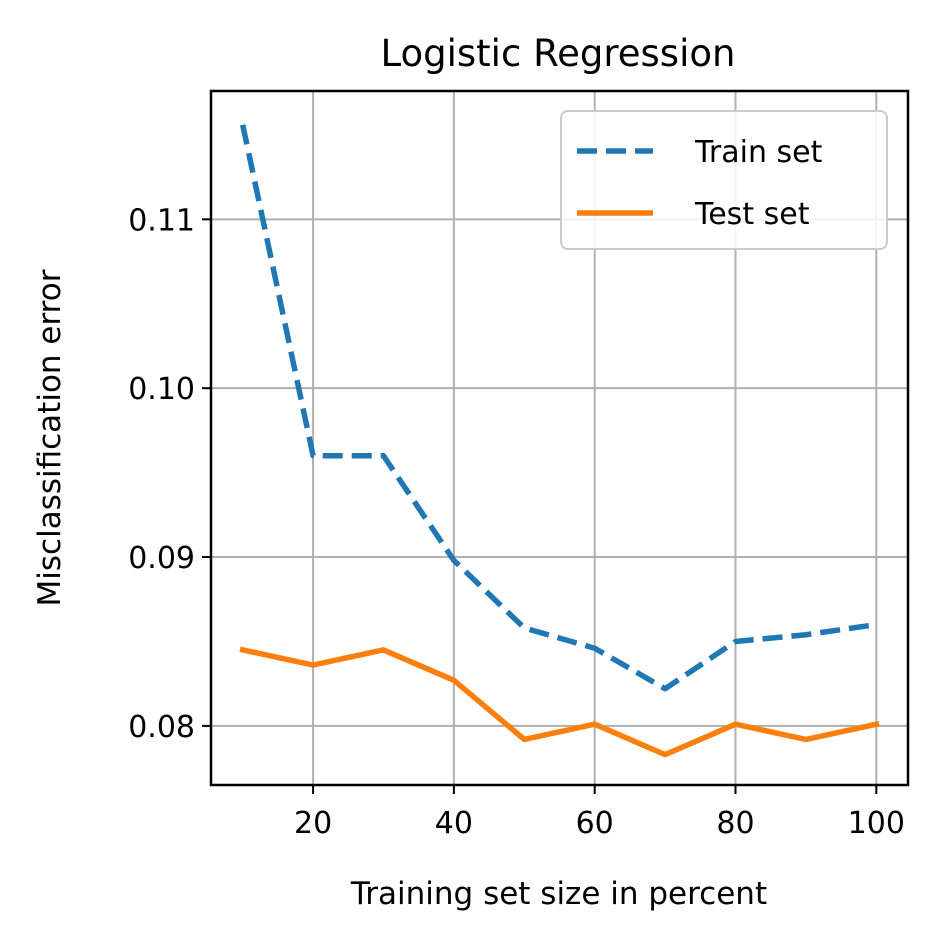  Describe the element at coordinates (724, 180) in the screenshot. I see `legend: Train set Test set` at that location.